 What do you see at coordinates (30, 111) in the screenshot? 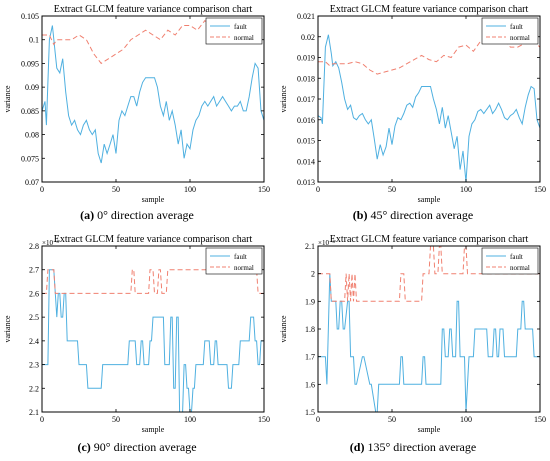
I see `y-tick-label: 0.085` at bounding box center [30, 111].